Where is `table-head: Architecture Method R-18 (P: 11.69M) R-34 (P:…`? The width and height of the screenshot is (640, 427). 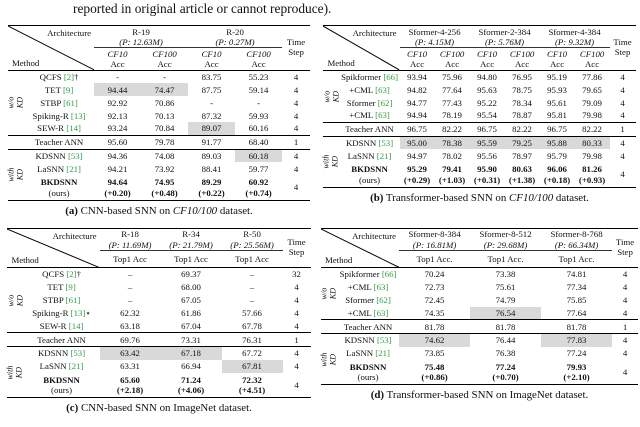
table-head: Architecture Method R-18 (P: 11.69M) R-34 (P:… is located at coordinates (159, 247).